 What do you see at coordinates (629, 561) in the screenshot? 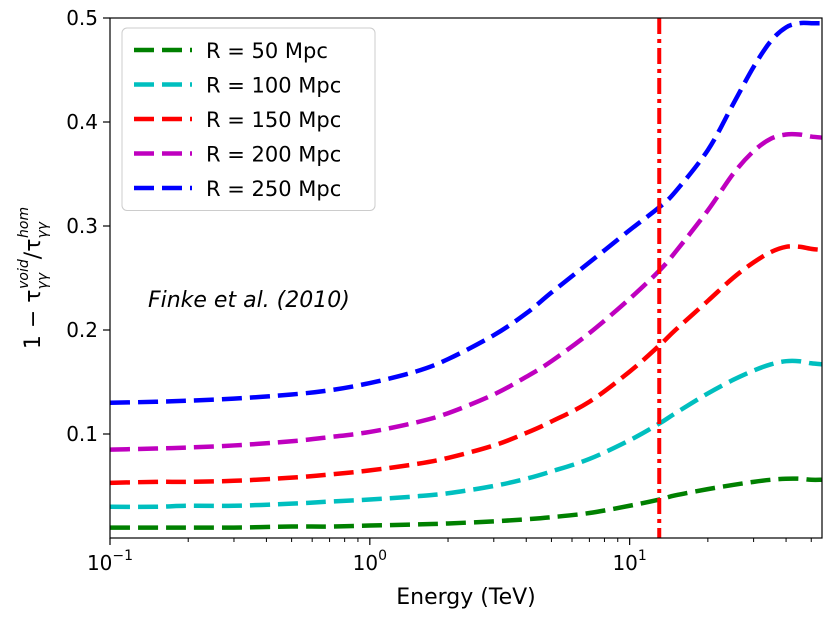
I see `x-tick-label: 10¹` at bounding box center [629, 561].